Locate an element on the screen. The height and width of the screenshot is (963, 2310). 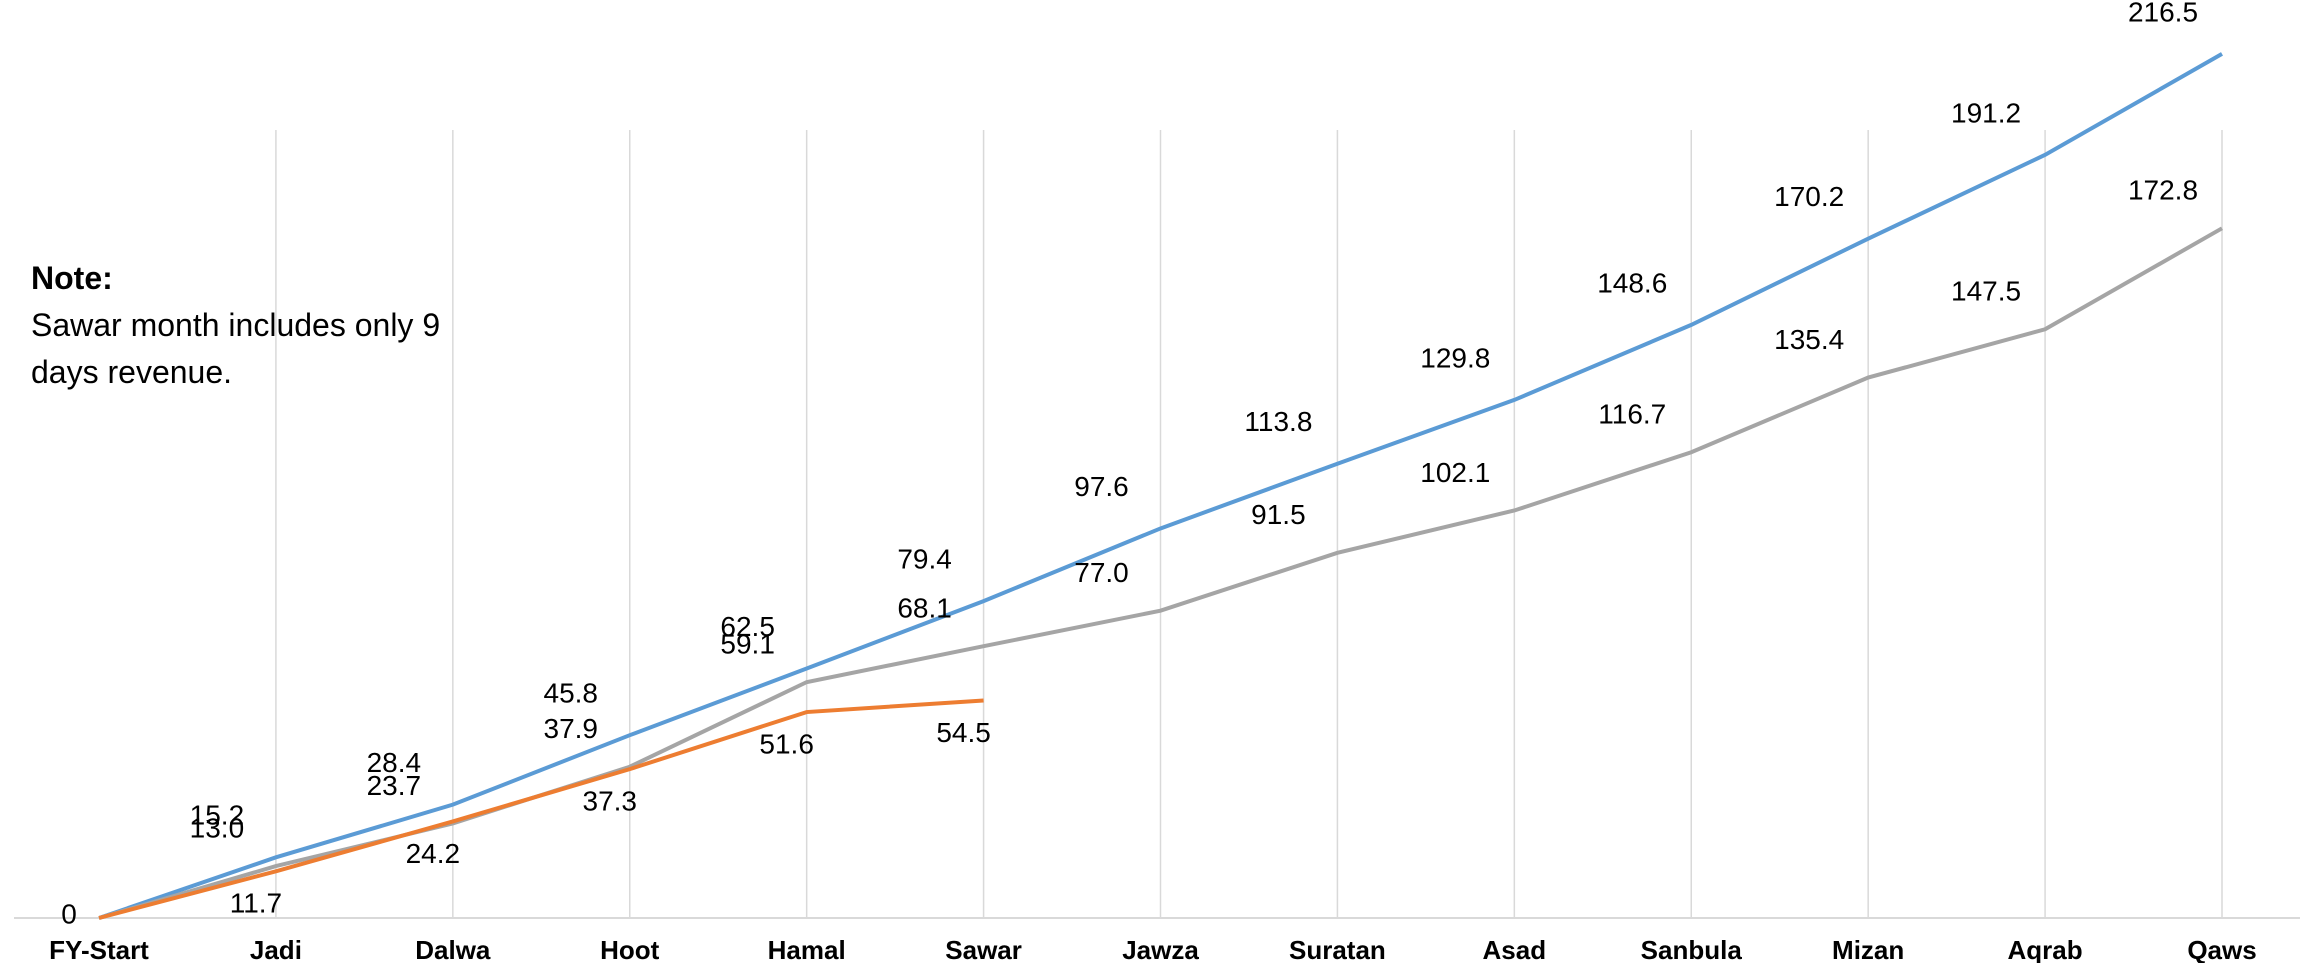
data-label: 23.7 is located at coordinates (394, 785).